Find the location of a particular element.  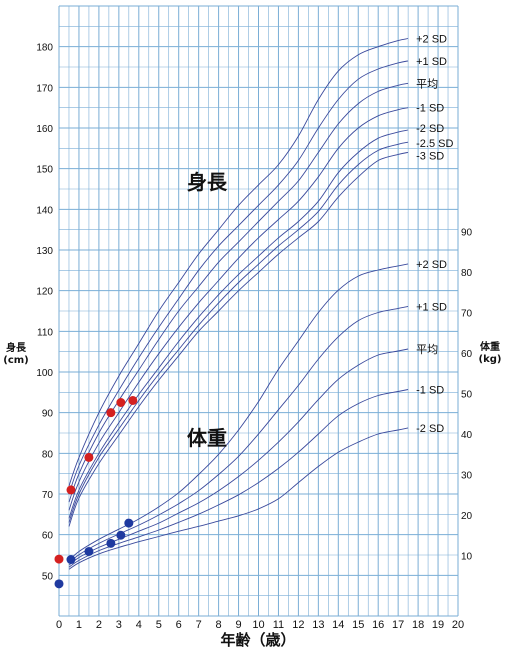

x-tick-label: 18 is located at coordinates (418, 625).